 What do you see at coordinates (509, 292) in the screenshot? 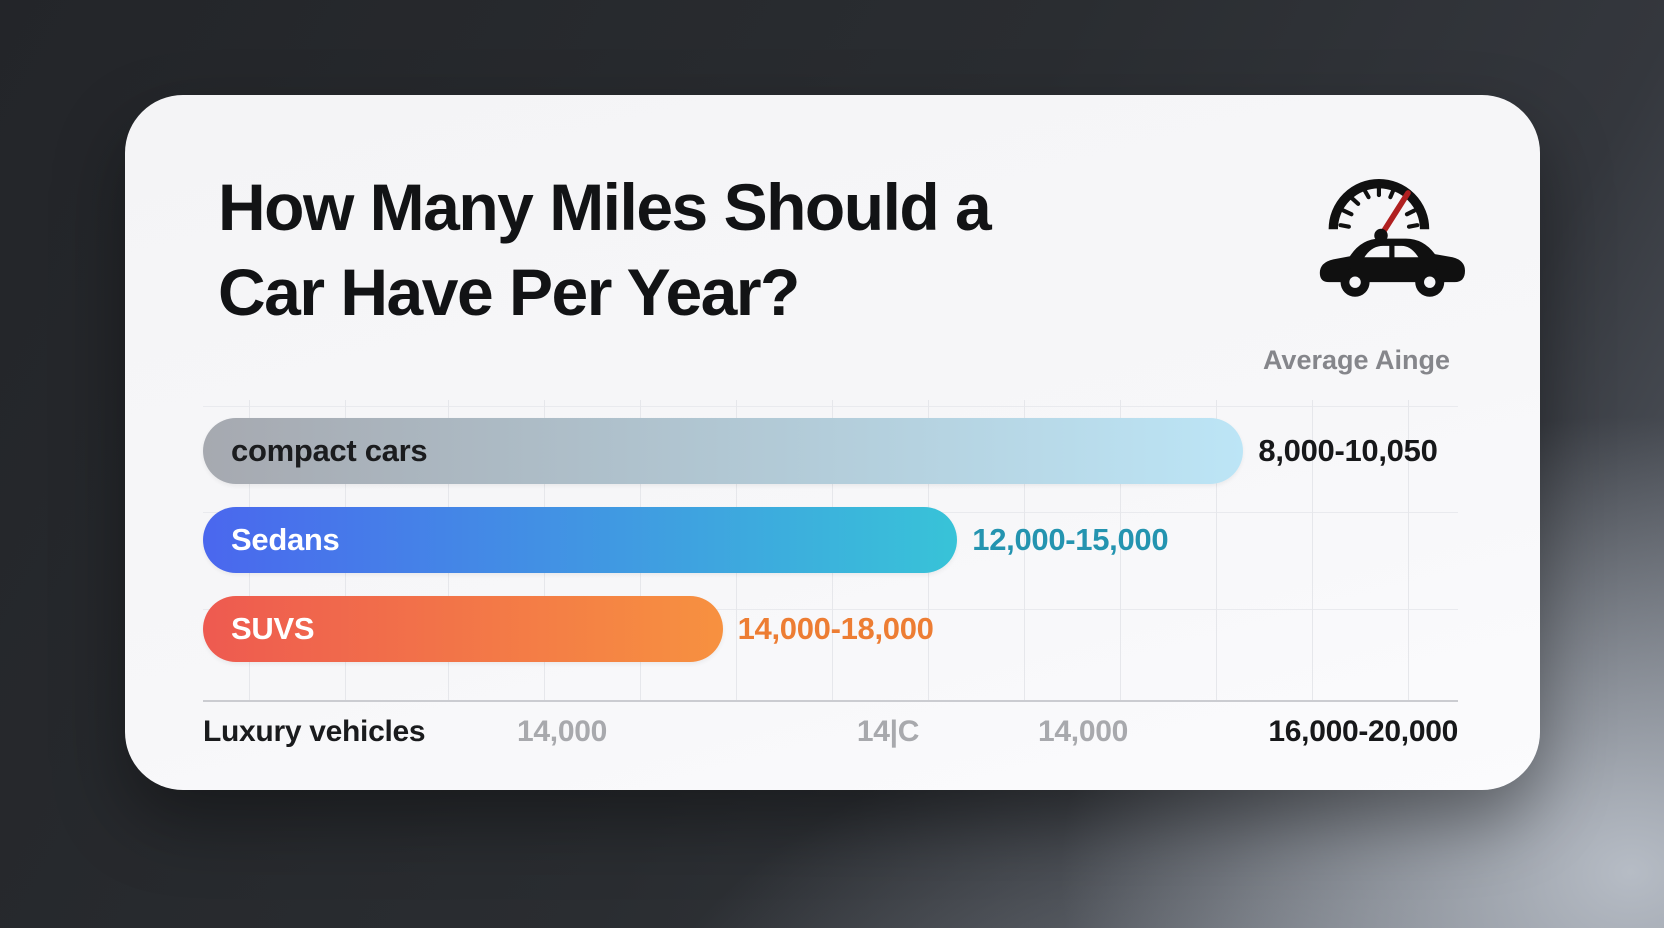
I see `title-line-2: Car Have Per Year?` at bounding box center [509, 292].